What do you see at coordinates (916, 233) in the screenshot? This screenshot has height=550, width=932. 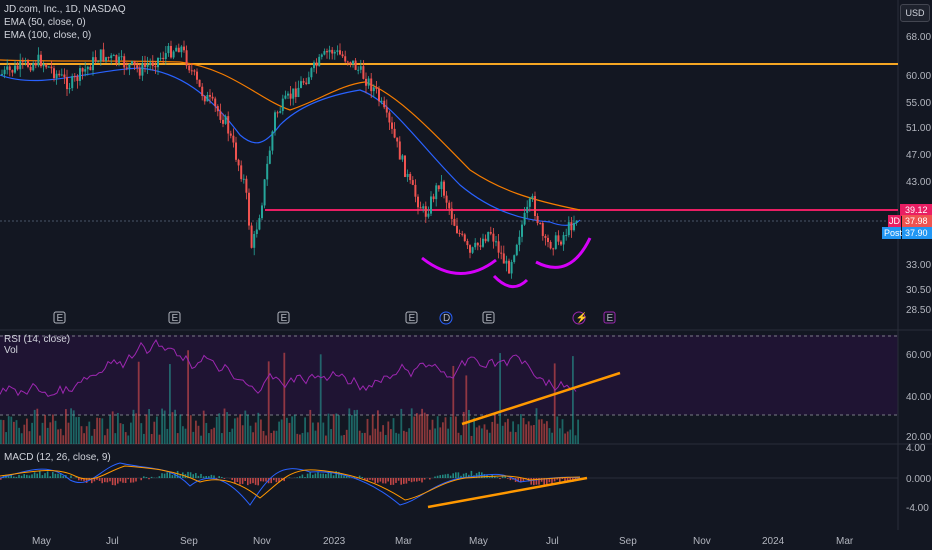 I see `post-market-price-tag: 37.90` at bounding box center [916, 233].